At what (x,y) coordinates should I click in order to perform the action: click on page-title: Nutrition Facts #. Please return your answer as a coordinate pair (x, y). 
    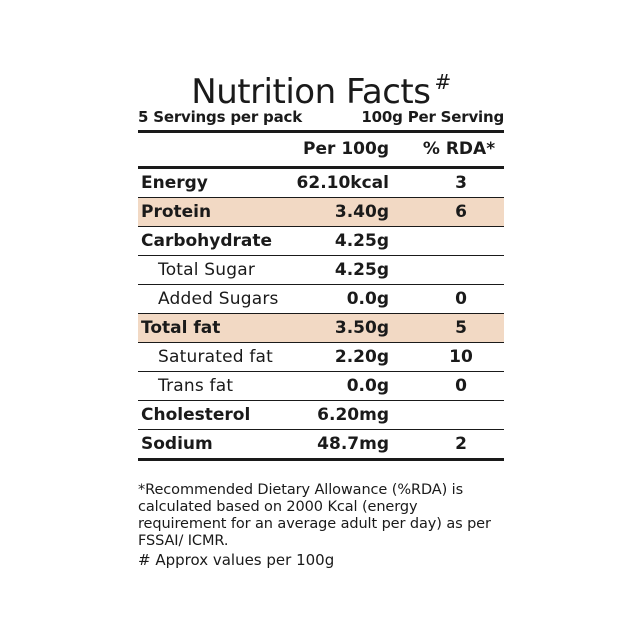
    Looking at the image, I should click on (321, 86).